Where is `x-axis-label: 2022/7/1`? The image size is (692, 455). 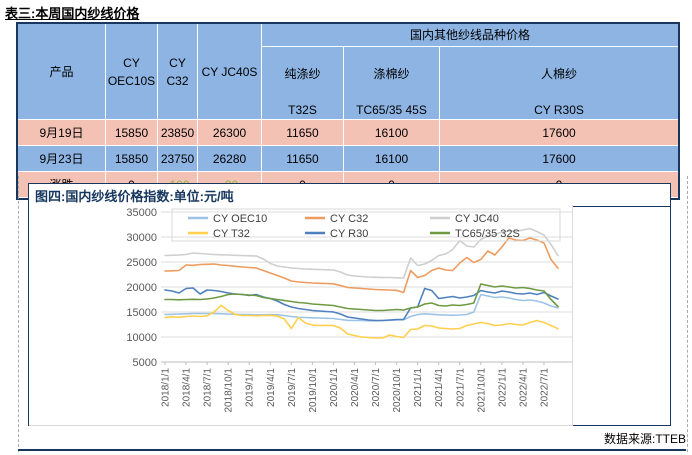
x-axis-label: 2022/7/1 is located at coordinates (544, 387).